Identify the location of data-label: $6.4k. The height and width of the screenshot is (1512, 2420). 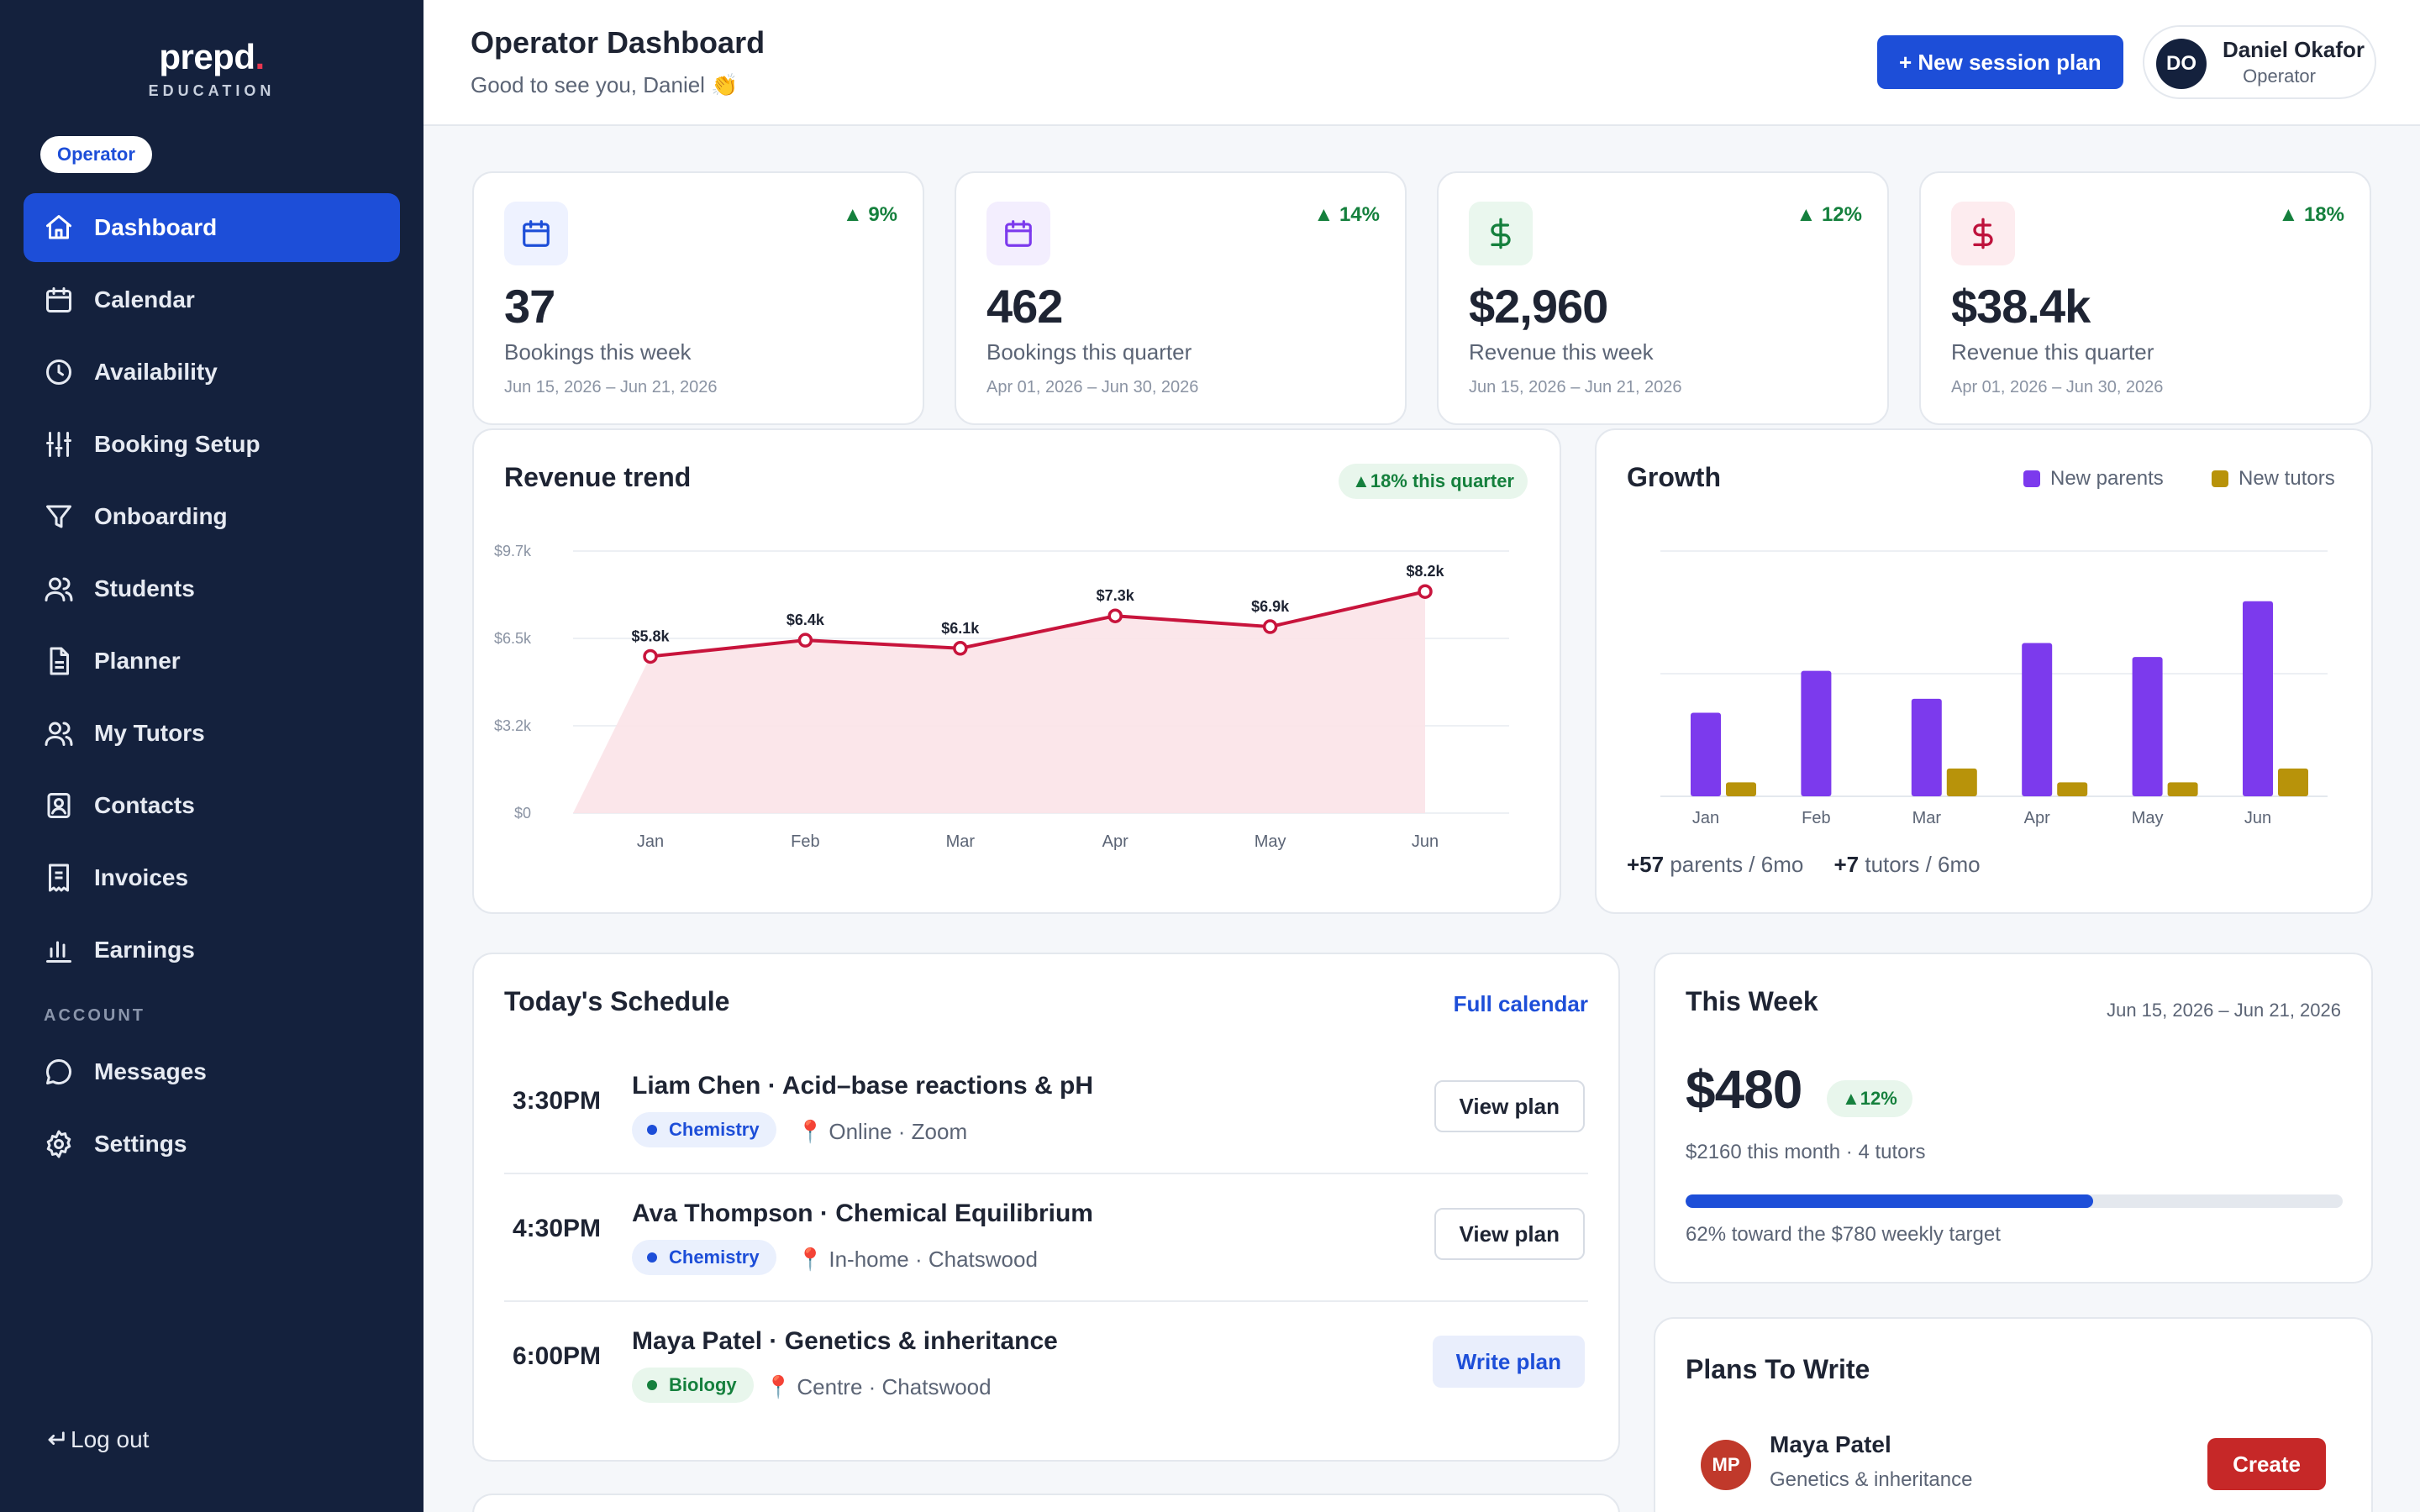
(805, 620).